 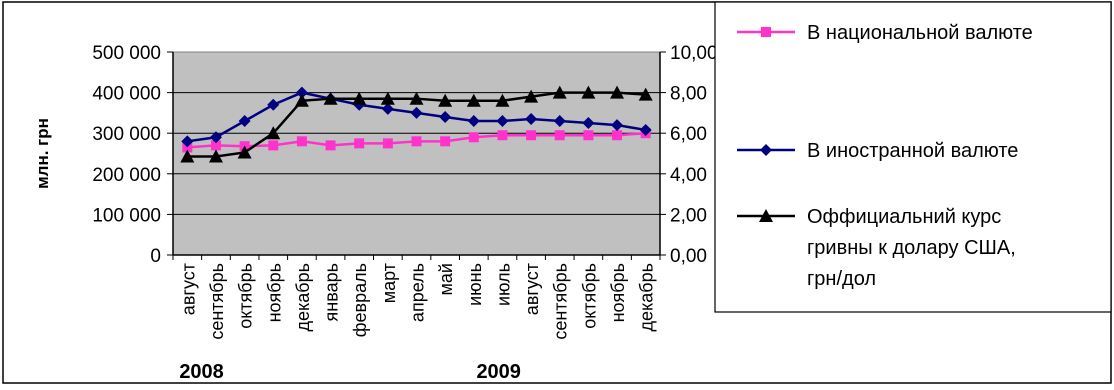 I want to click on y-tick-label: 500 000, so click(x=126, y=53).